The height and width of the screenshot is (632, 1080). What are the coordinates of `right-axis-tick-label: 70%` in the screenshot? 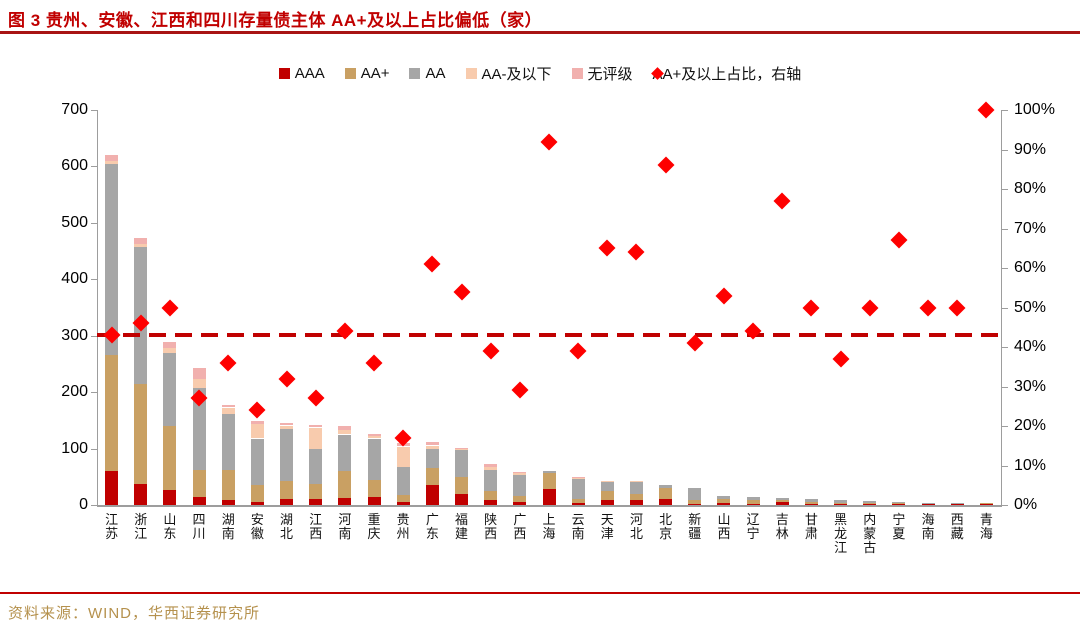 It's located at (1030, 228).